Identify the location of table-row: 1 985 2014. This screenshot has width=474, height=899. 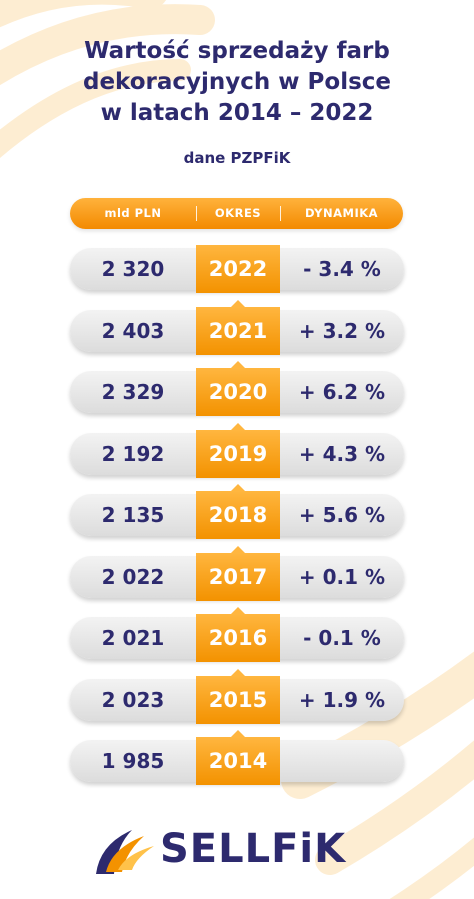
(237, 757).